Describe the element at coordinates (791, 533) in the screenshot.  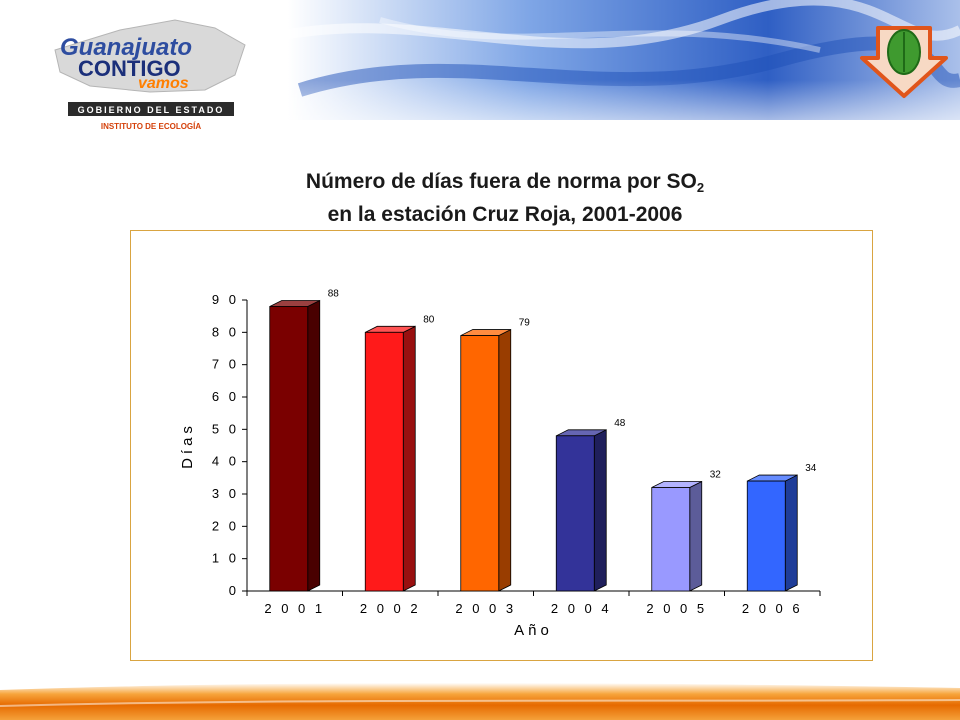
I see `bar-side-2006` at that location.